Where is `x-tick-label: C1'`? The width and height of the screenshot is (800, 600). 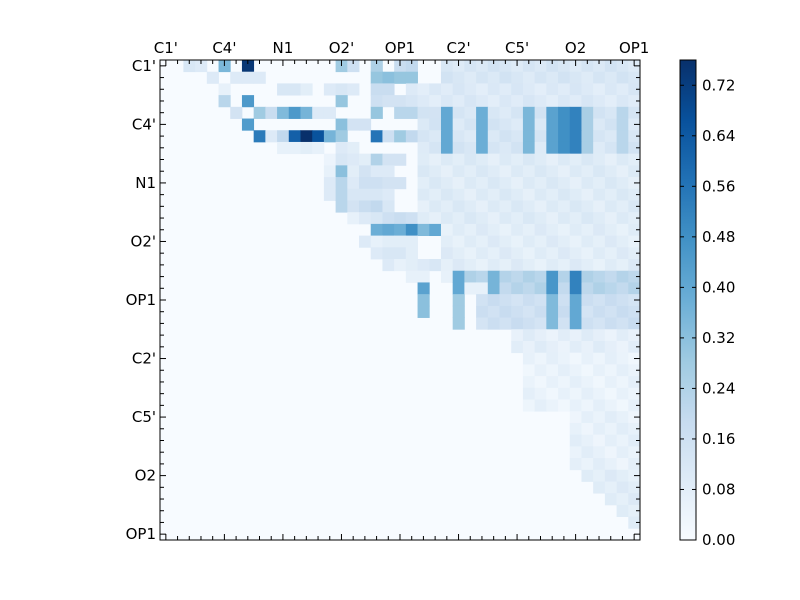 x-tick-label: C1' is located at coordinates (166, 48).